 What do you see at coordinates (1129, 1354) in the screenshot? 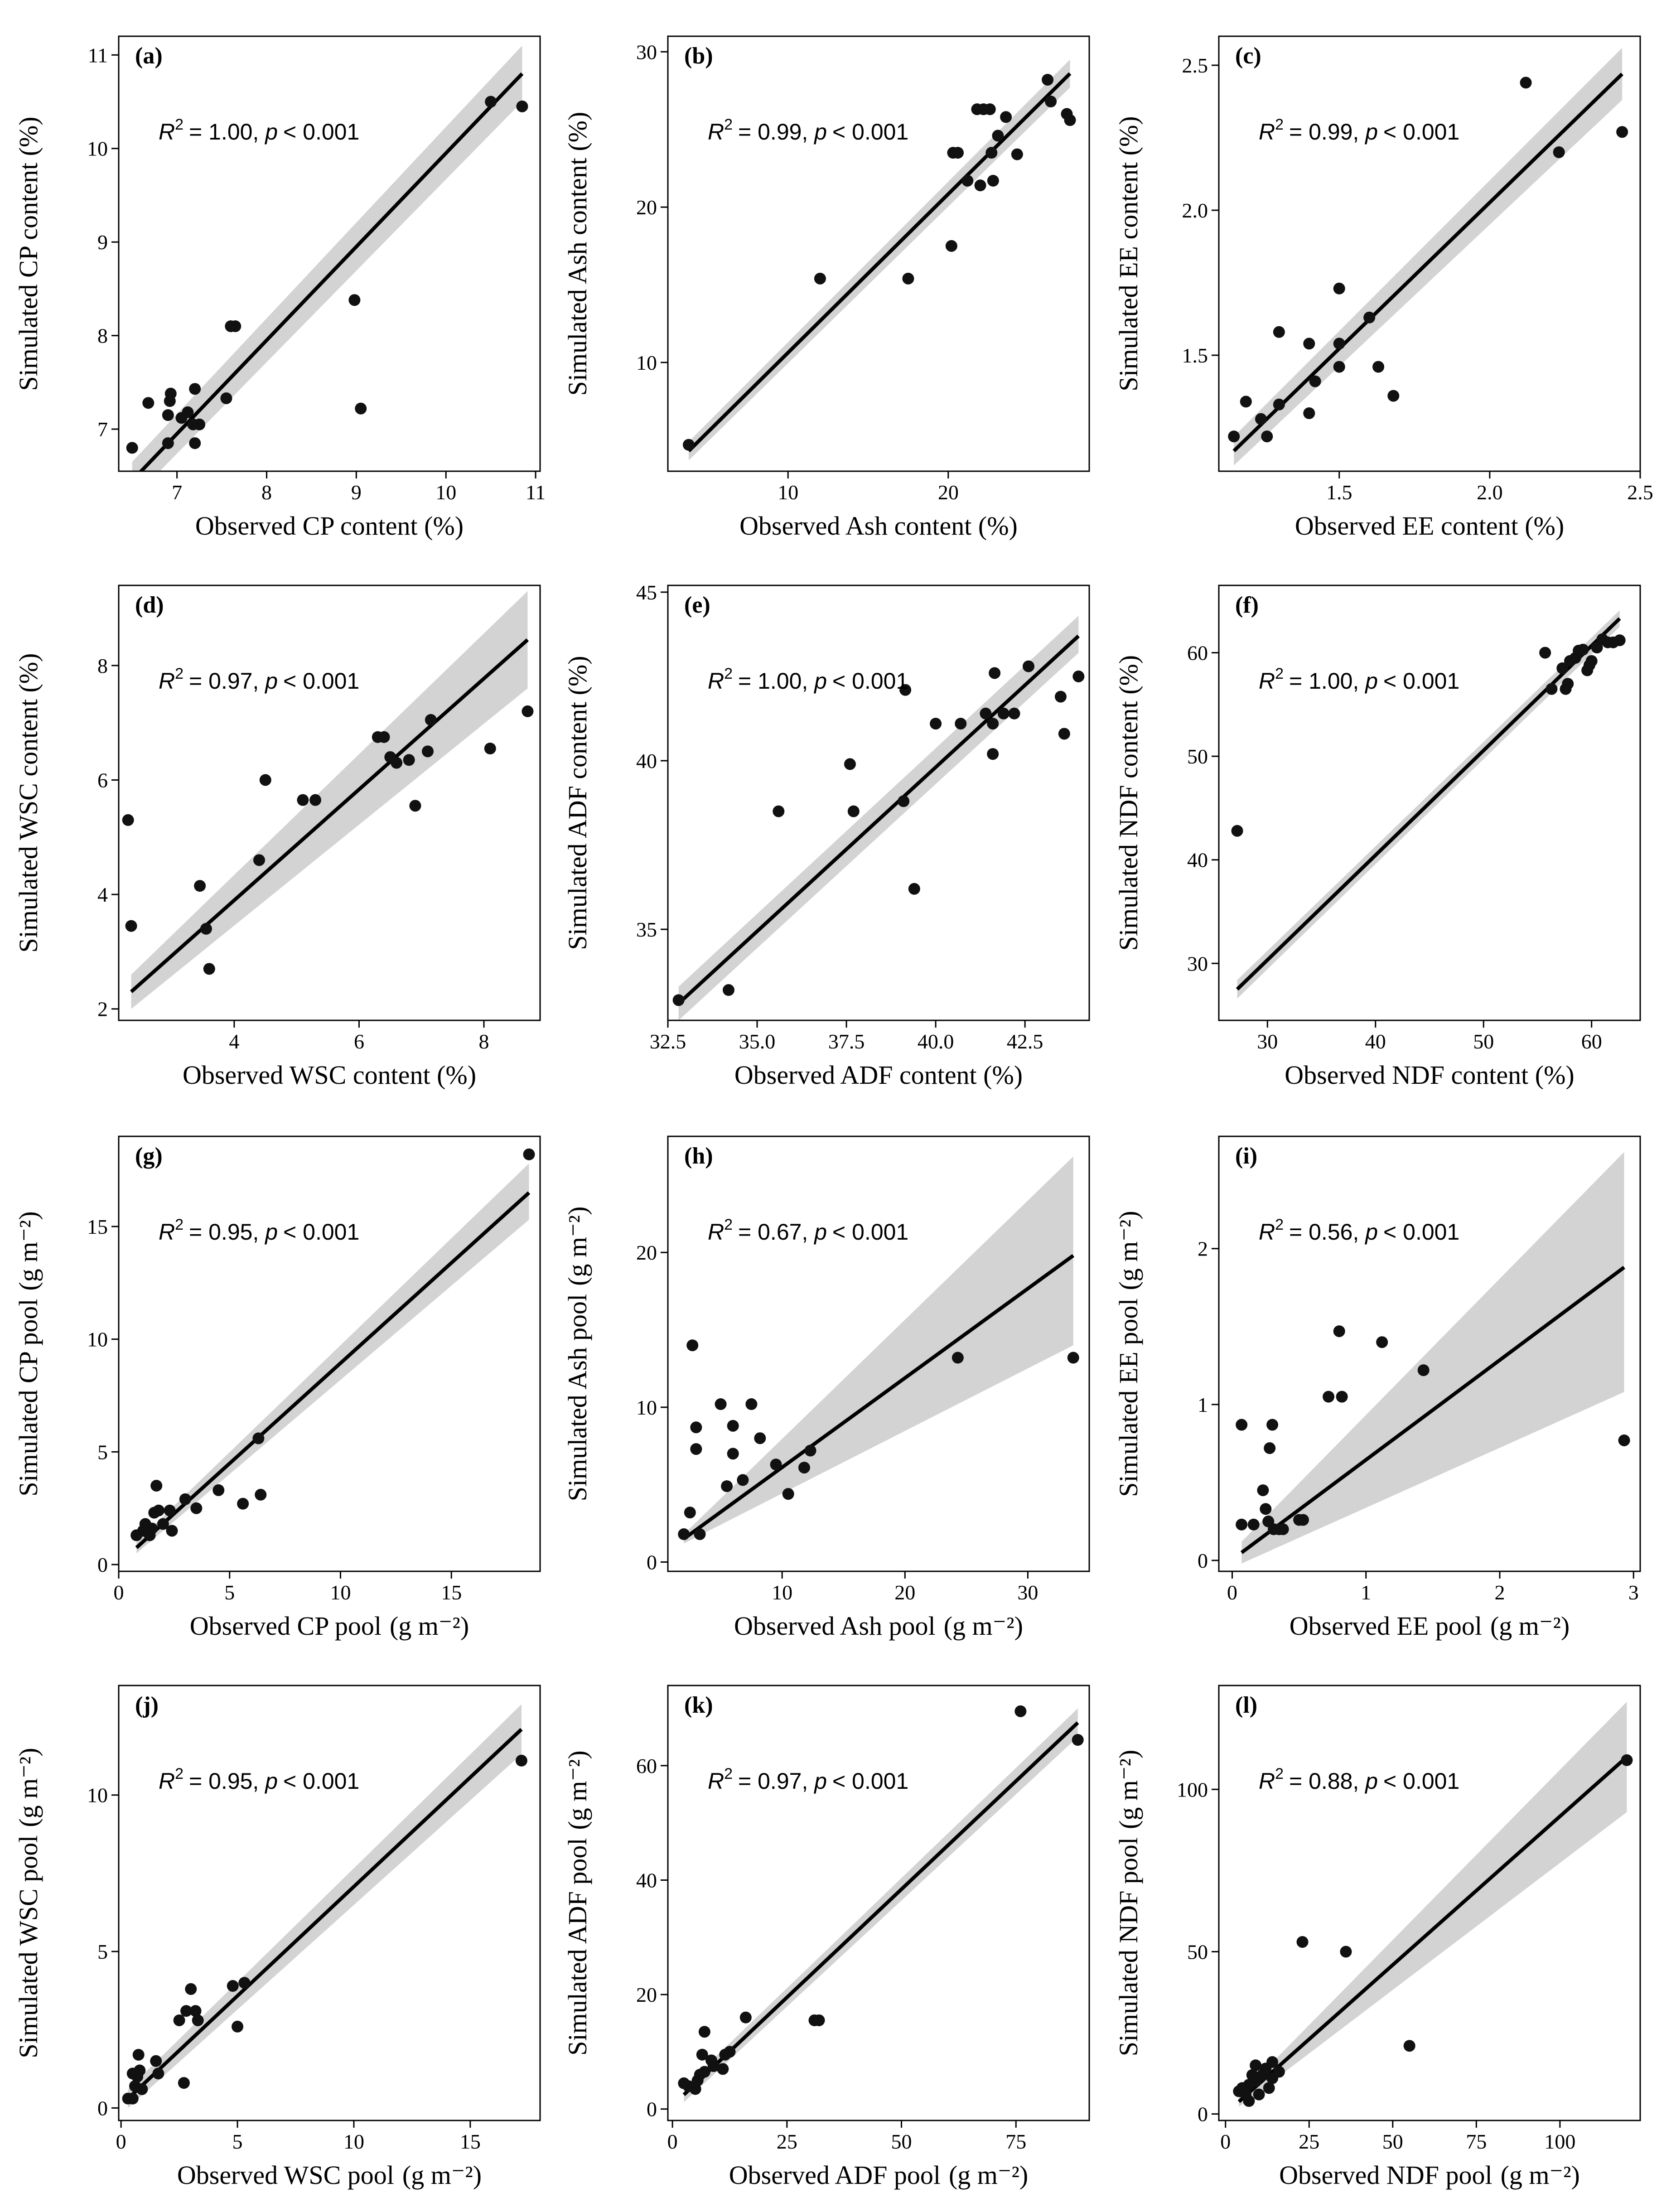
I see `y-axis-title: Simulated EE pool (g m⁻²)` at bounding box center [1129, 1354].